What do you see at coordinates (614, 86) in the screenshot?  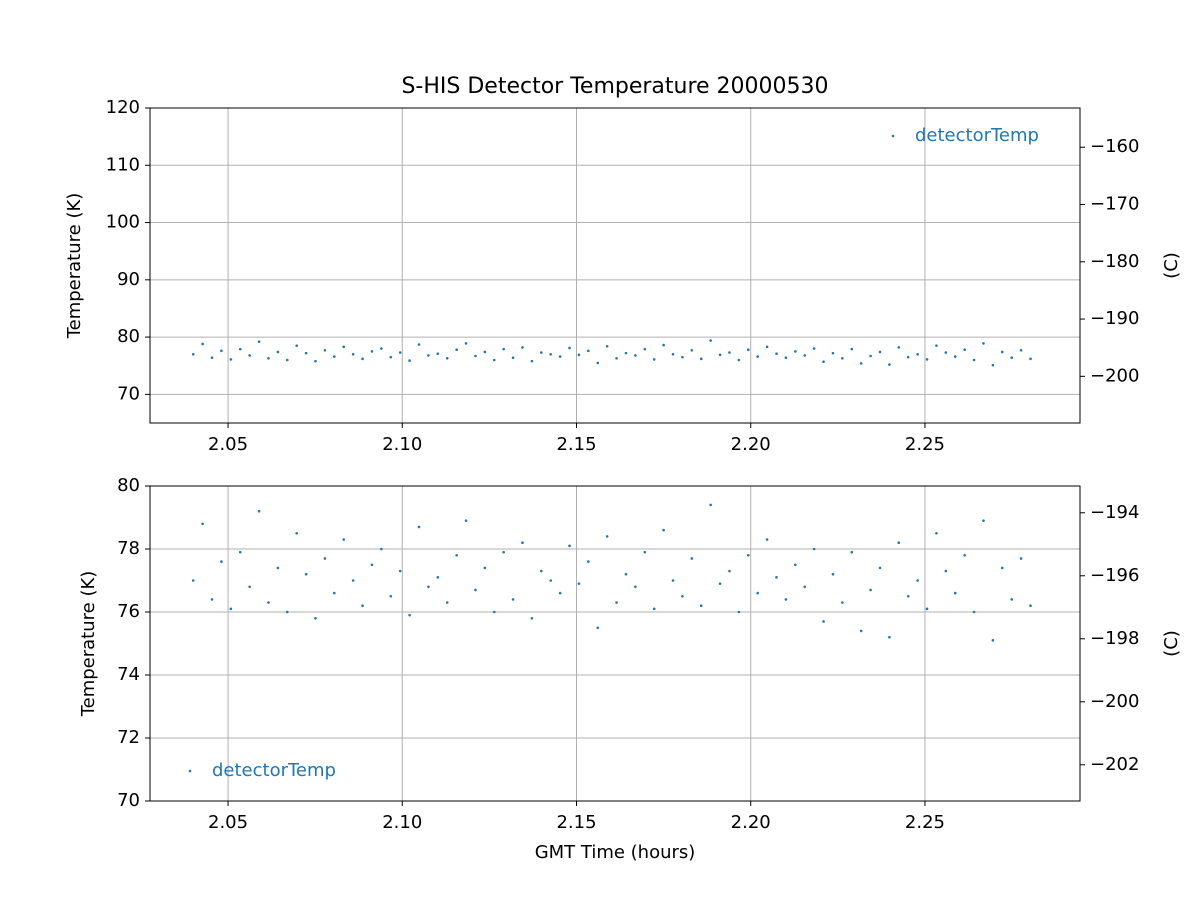 I see `chart-title: S-HIS Detector Temperature 20000530` at bounding box center [614, 86].